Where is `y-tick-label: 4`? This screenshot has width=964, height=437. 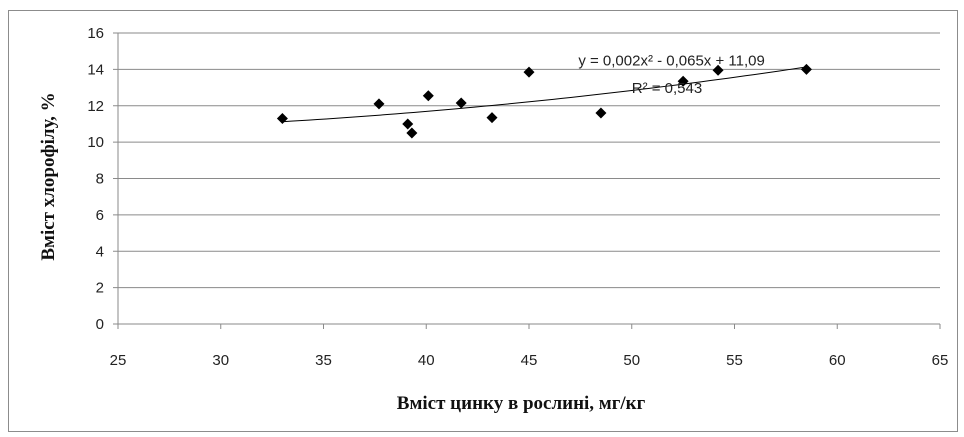 y-tick-label: 4 is located at coordinates (100, 251).